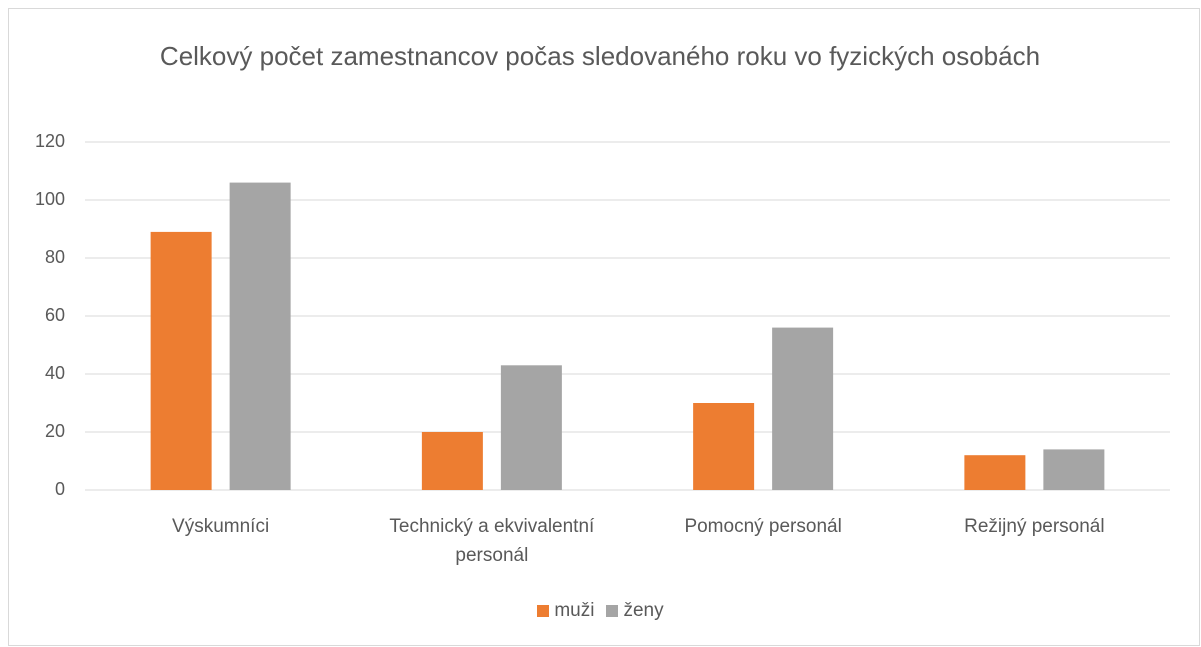 The image size is (1201, 647). What do you see at coordinates (643, 610) in the screenshot?
I see `legend-label: ženy` at bounding box center [643, 610].